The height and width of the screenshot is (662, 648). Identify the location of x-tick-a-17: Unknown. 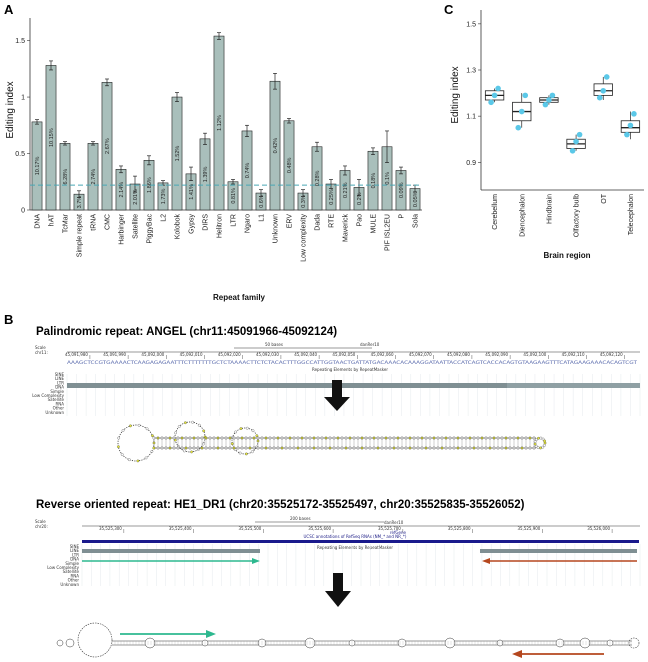
(276, 228).